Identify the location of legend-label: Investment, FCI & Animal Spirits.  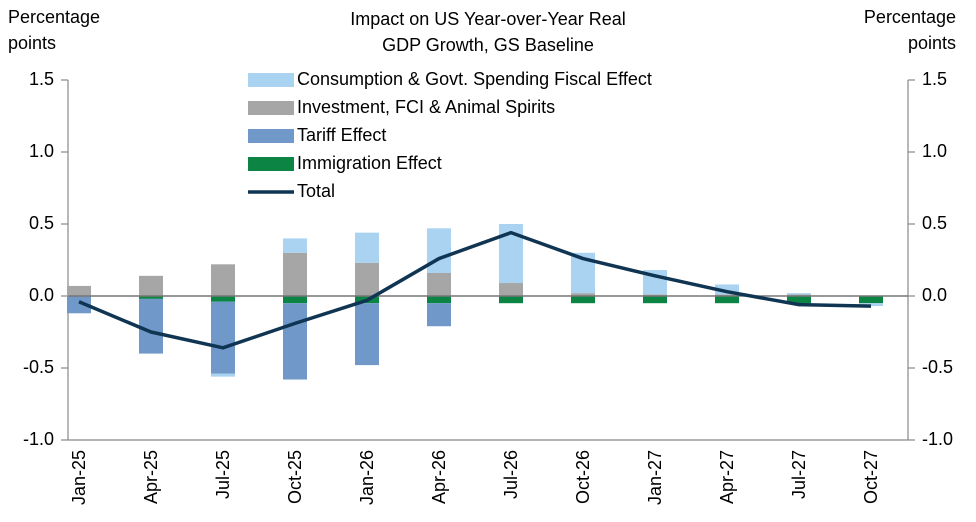
(426, 107).